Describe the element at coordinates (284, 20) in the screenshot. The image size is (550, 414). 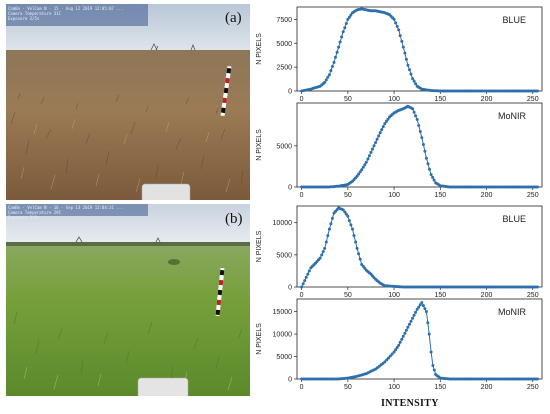
I see `y-tick-label: 7500` at that location.